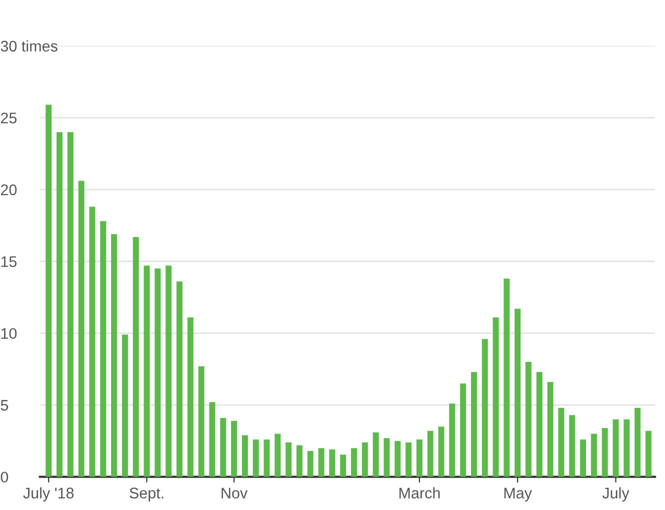  Describe the element at coordinates (419, 492) in the screenshot. I see `x-tick-label: March` at that location.